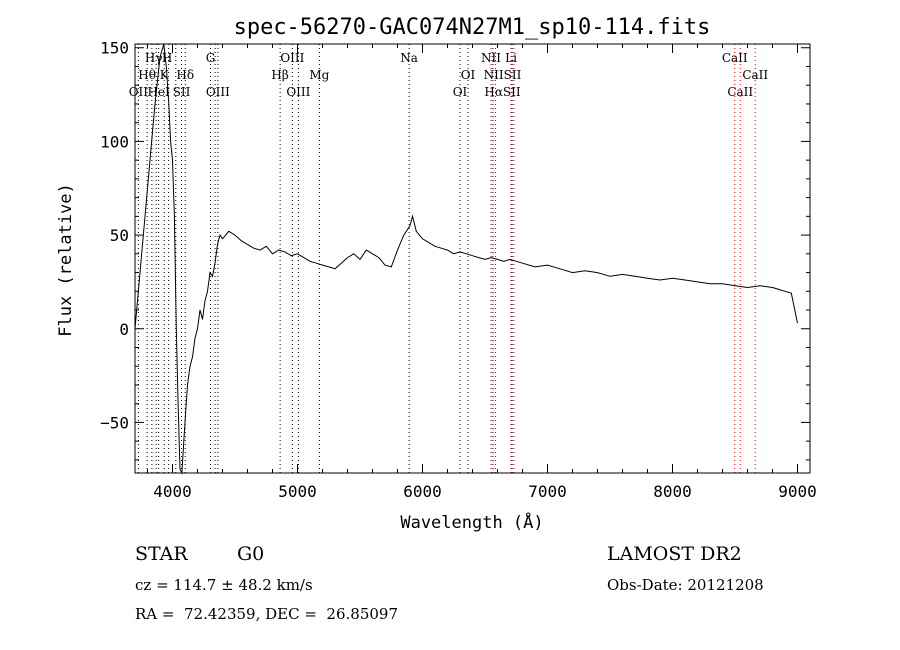  Describe the element at coordinates (267, 614) in the screenshot. I see `sky-coordinates: RA = 72.42359, DEC = 26.85097` at that location.